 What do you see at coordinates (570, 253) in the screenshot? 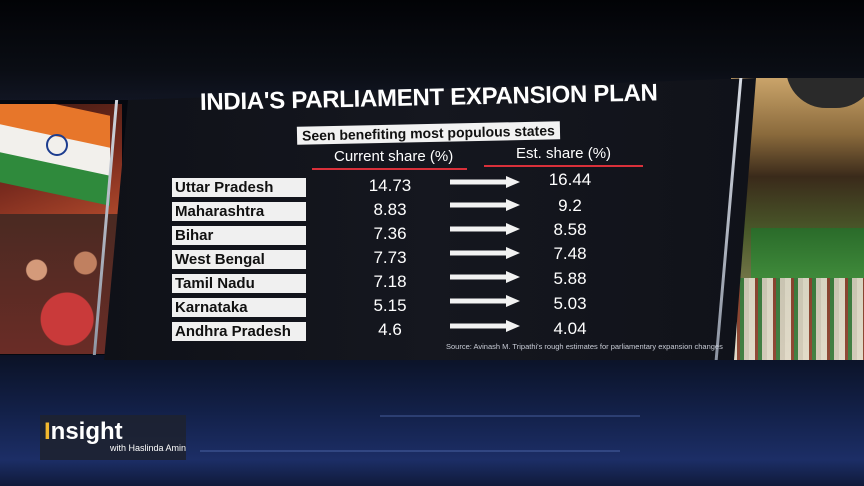
I see `est-share: 7.48` at bounding box center [570, 253].